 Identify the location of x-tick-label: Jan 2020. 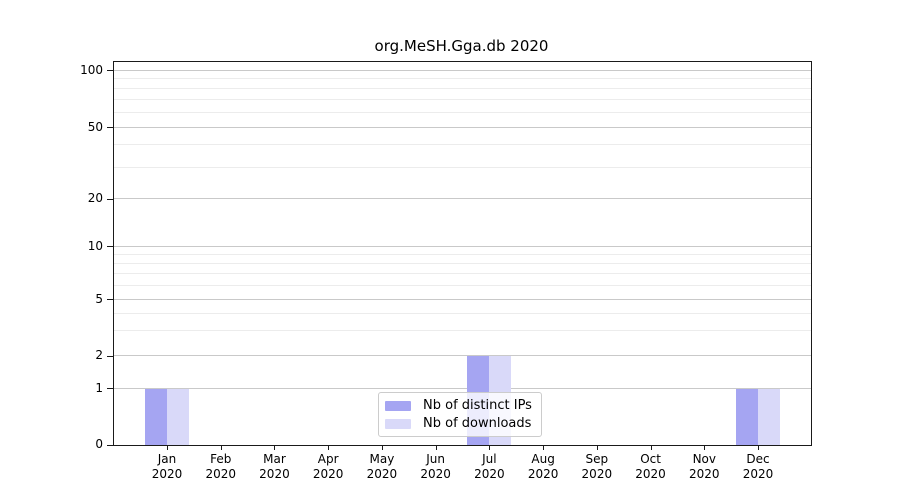
(167, 466).